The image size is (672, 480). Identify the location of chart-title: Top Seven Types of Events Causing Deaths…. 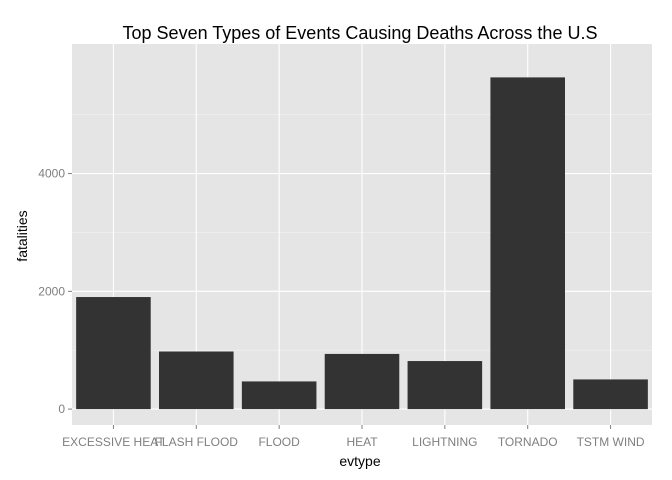
(360, 33).